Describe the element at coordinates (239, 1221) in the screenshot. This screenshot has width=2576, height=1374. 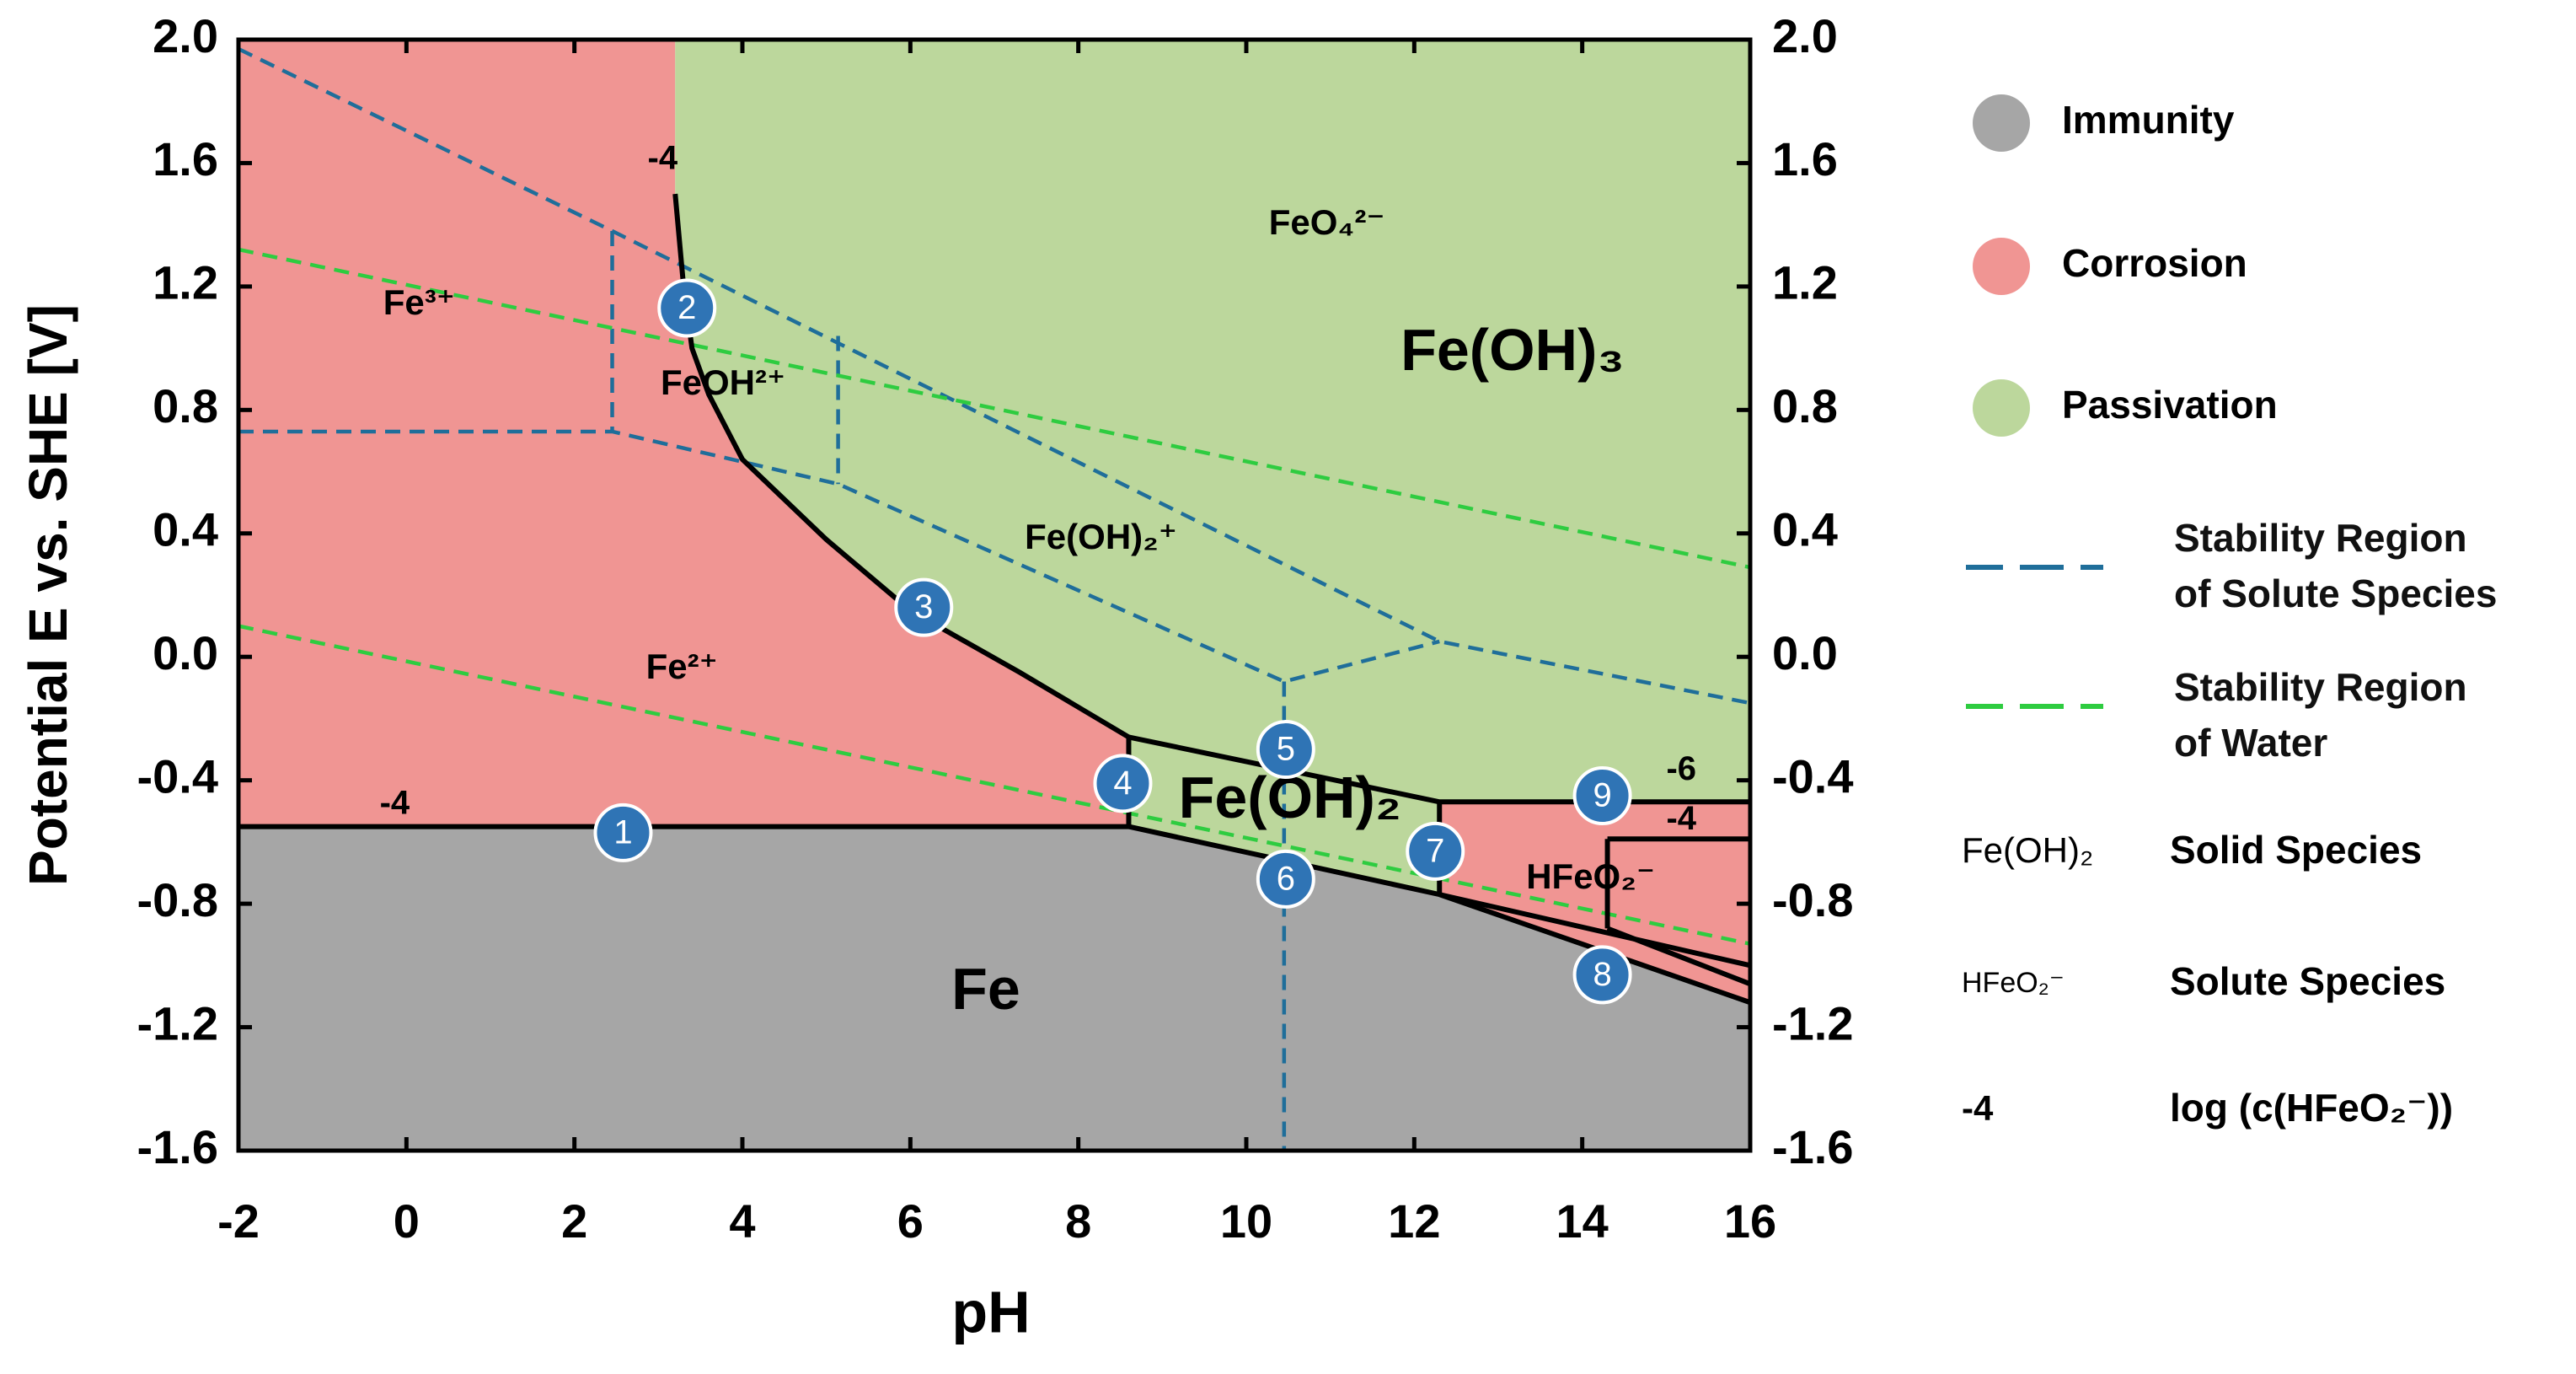
I see `x-tick-label: -2` at that location.